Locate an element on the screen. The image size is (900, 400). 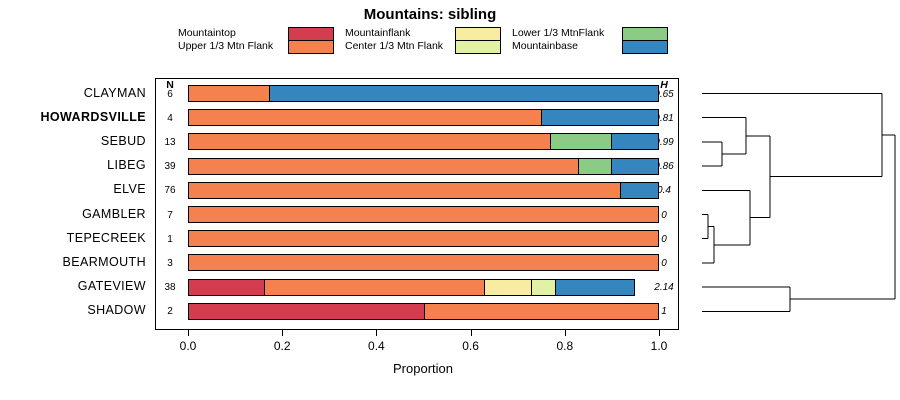
h-value: 1 is located at coordinates (664, 312).